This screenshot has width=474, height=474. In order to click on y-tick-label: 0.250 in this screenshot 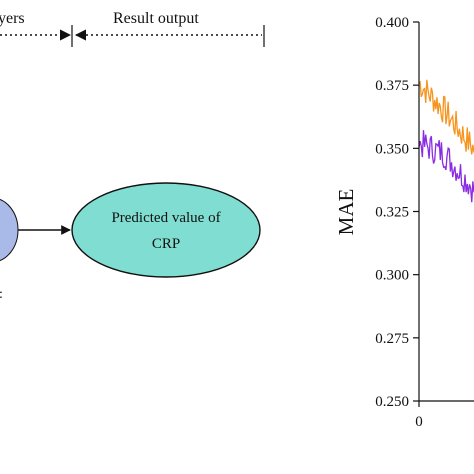, I will do `click(392, 402)`.